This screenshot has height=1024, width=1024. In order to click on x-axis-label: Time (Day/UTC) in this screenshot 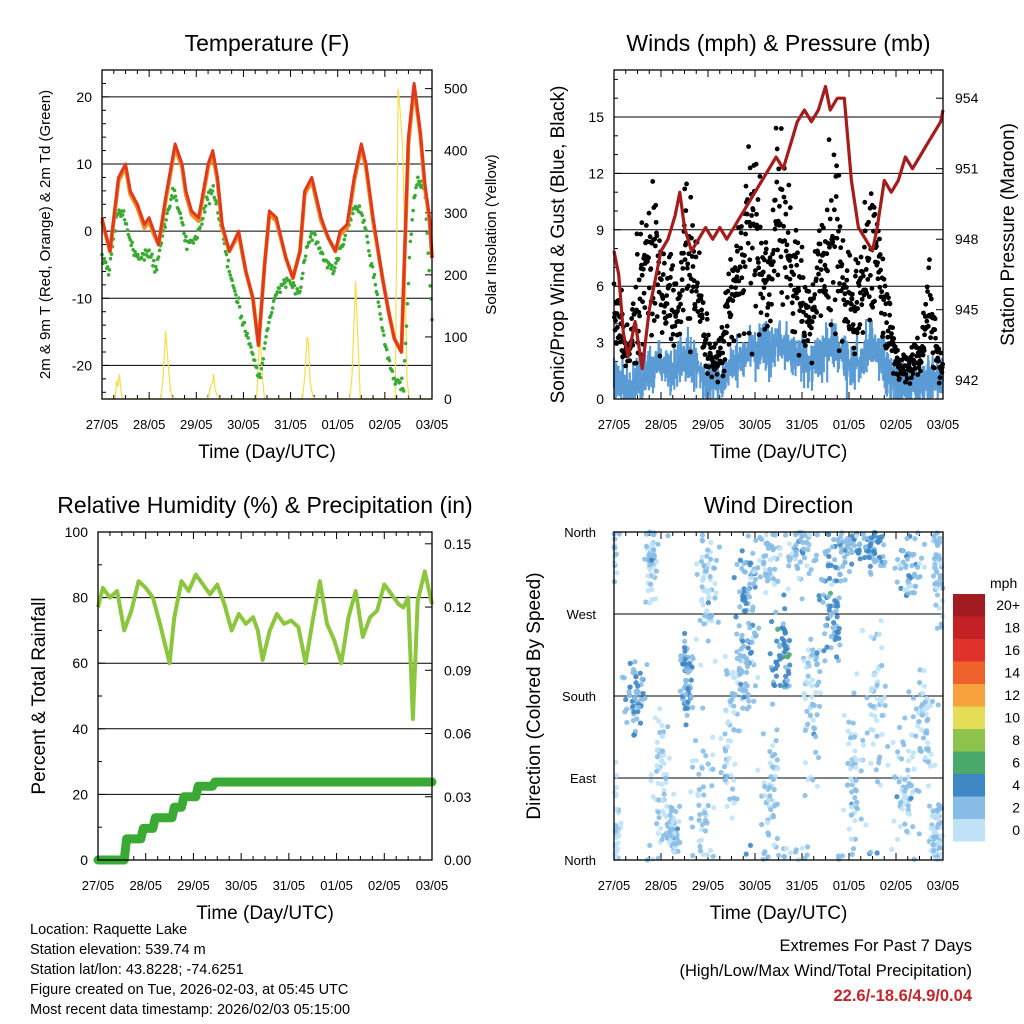, I will do `click(265, 913)`.